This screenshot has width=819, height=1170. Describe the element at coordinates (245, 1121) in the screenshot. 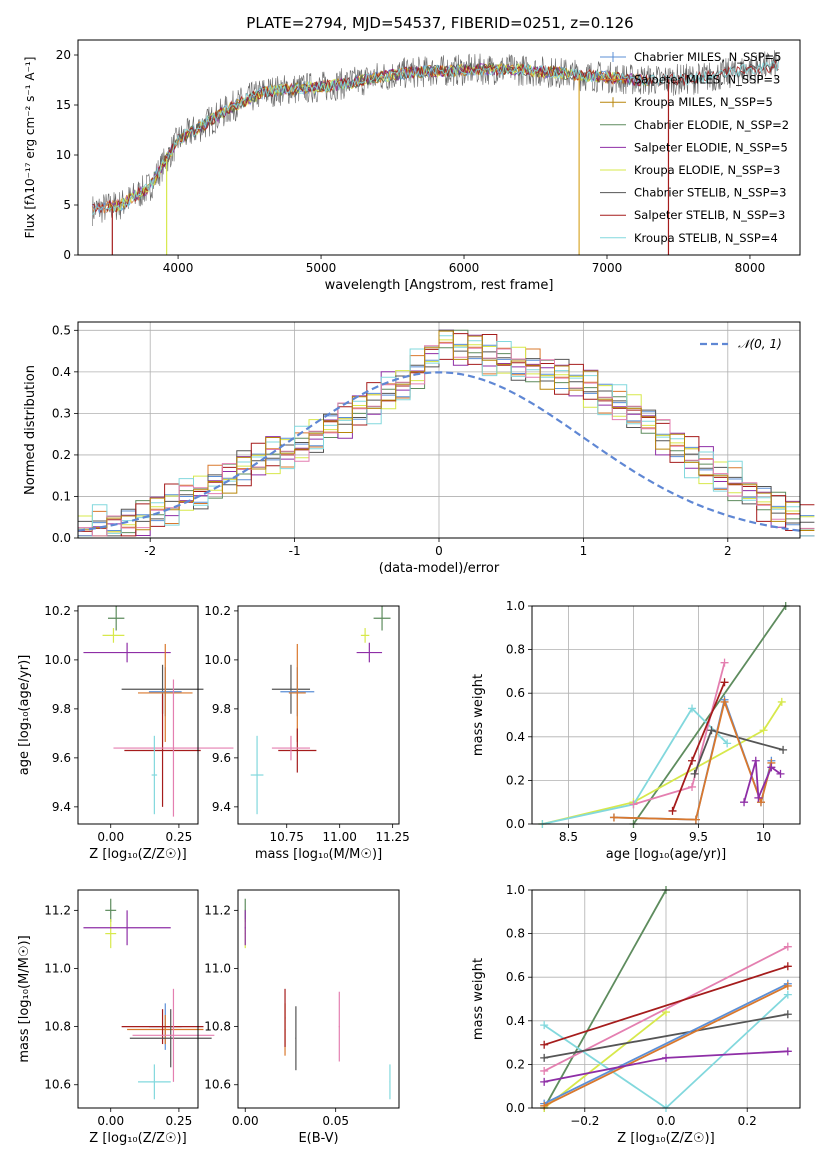

I see `x-tick-label: 0.00` at that location.